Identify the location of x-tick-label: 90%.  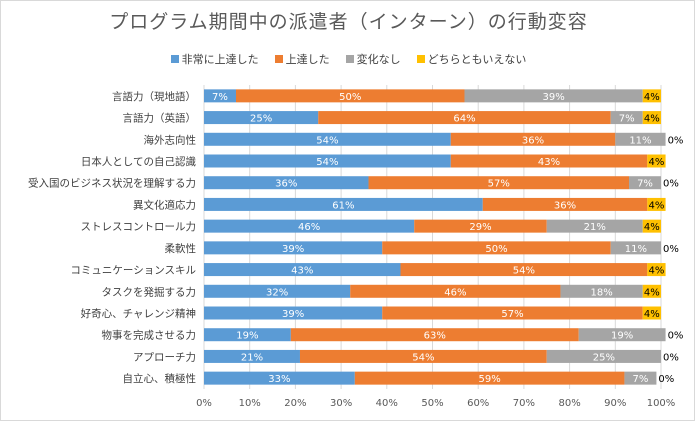
(615, 403).